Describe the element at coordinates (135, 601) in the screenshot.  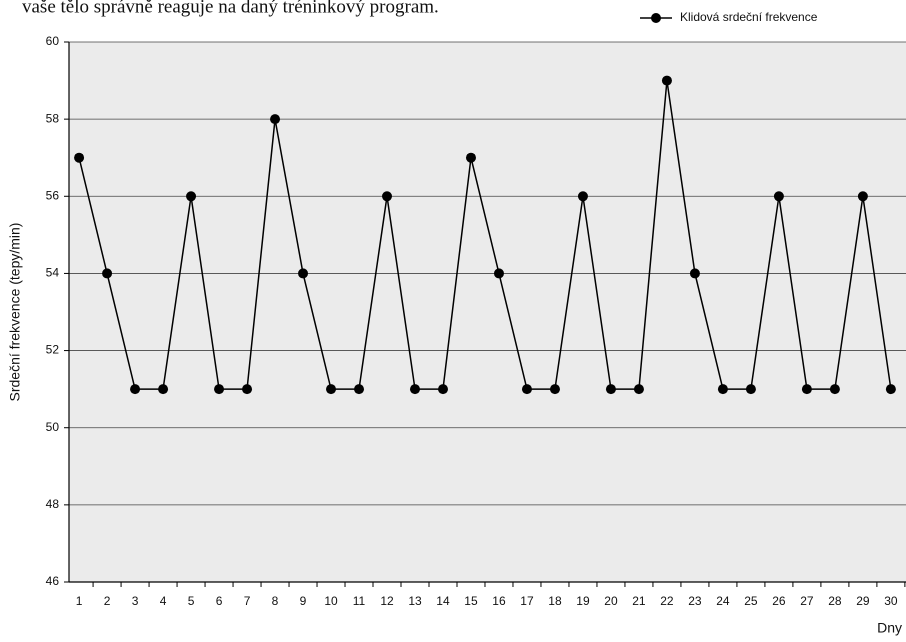
I see `x-tick-label: 3` at that location.